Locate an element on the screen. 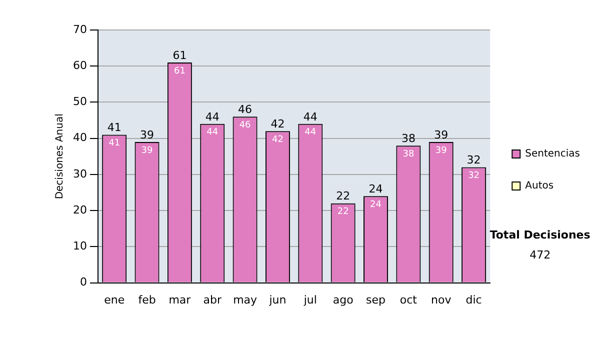  y-tick-label: 20 is located at coordinates (79, 209).